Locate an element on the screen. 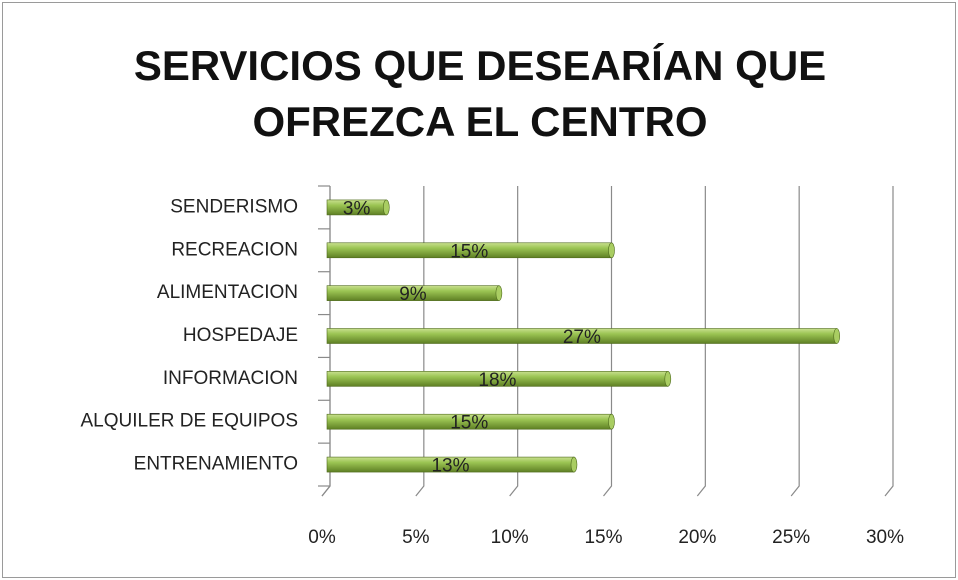  x-tick-label: 10% is located at coordinates (510, 537).